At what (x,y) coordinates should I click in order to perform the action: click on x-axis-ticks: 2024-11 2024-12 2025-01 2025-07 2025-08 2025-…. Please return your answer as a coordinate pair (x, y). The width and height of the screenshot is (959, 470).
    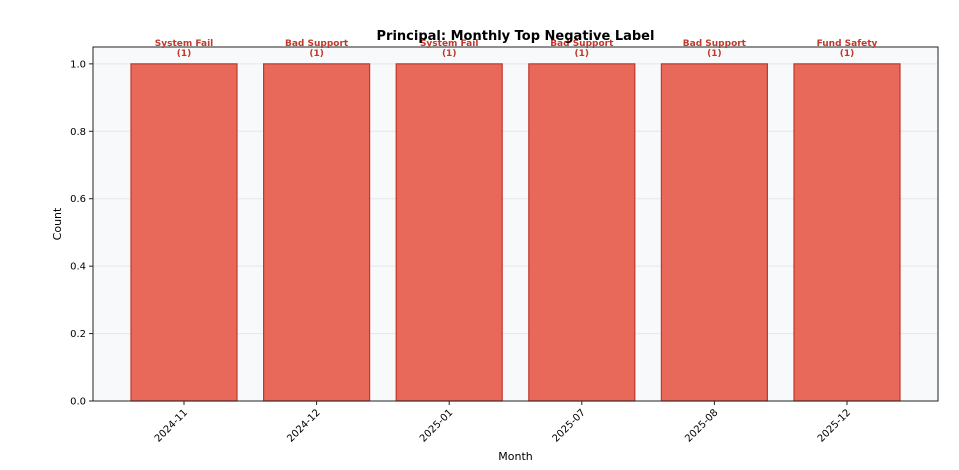
    Looking at the image, I should click on (503, 423).